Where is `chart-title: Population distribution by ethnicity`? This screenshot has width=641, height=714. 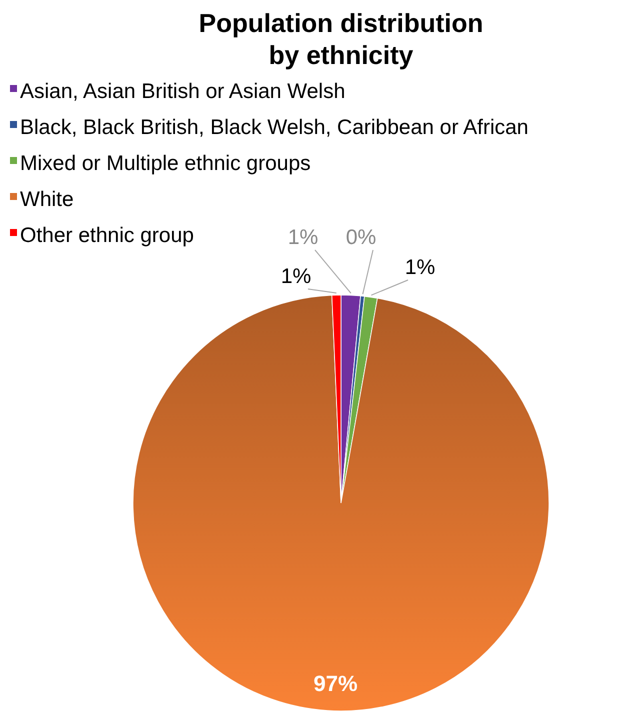
chart-title: Population distribution by ethnicity is located at coordinates (341, 39).